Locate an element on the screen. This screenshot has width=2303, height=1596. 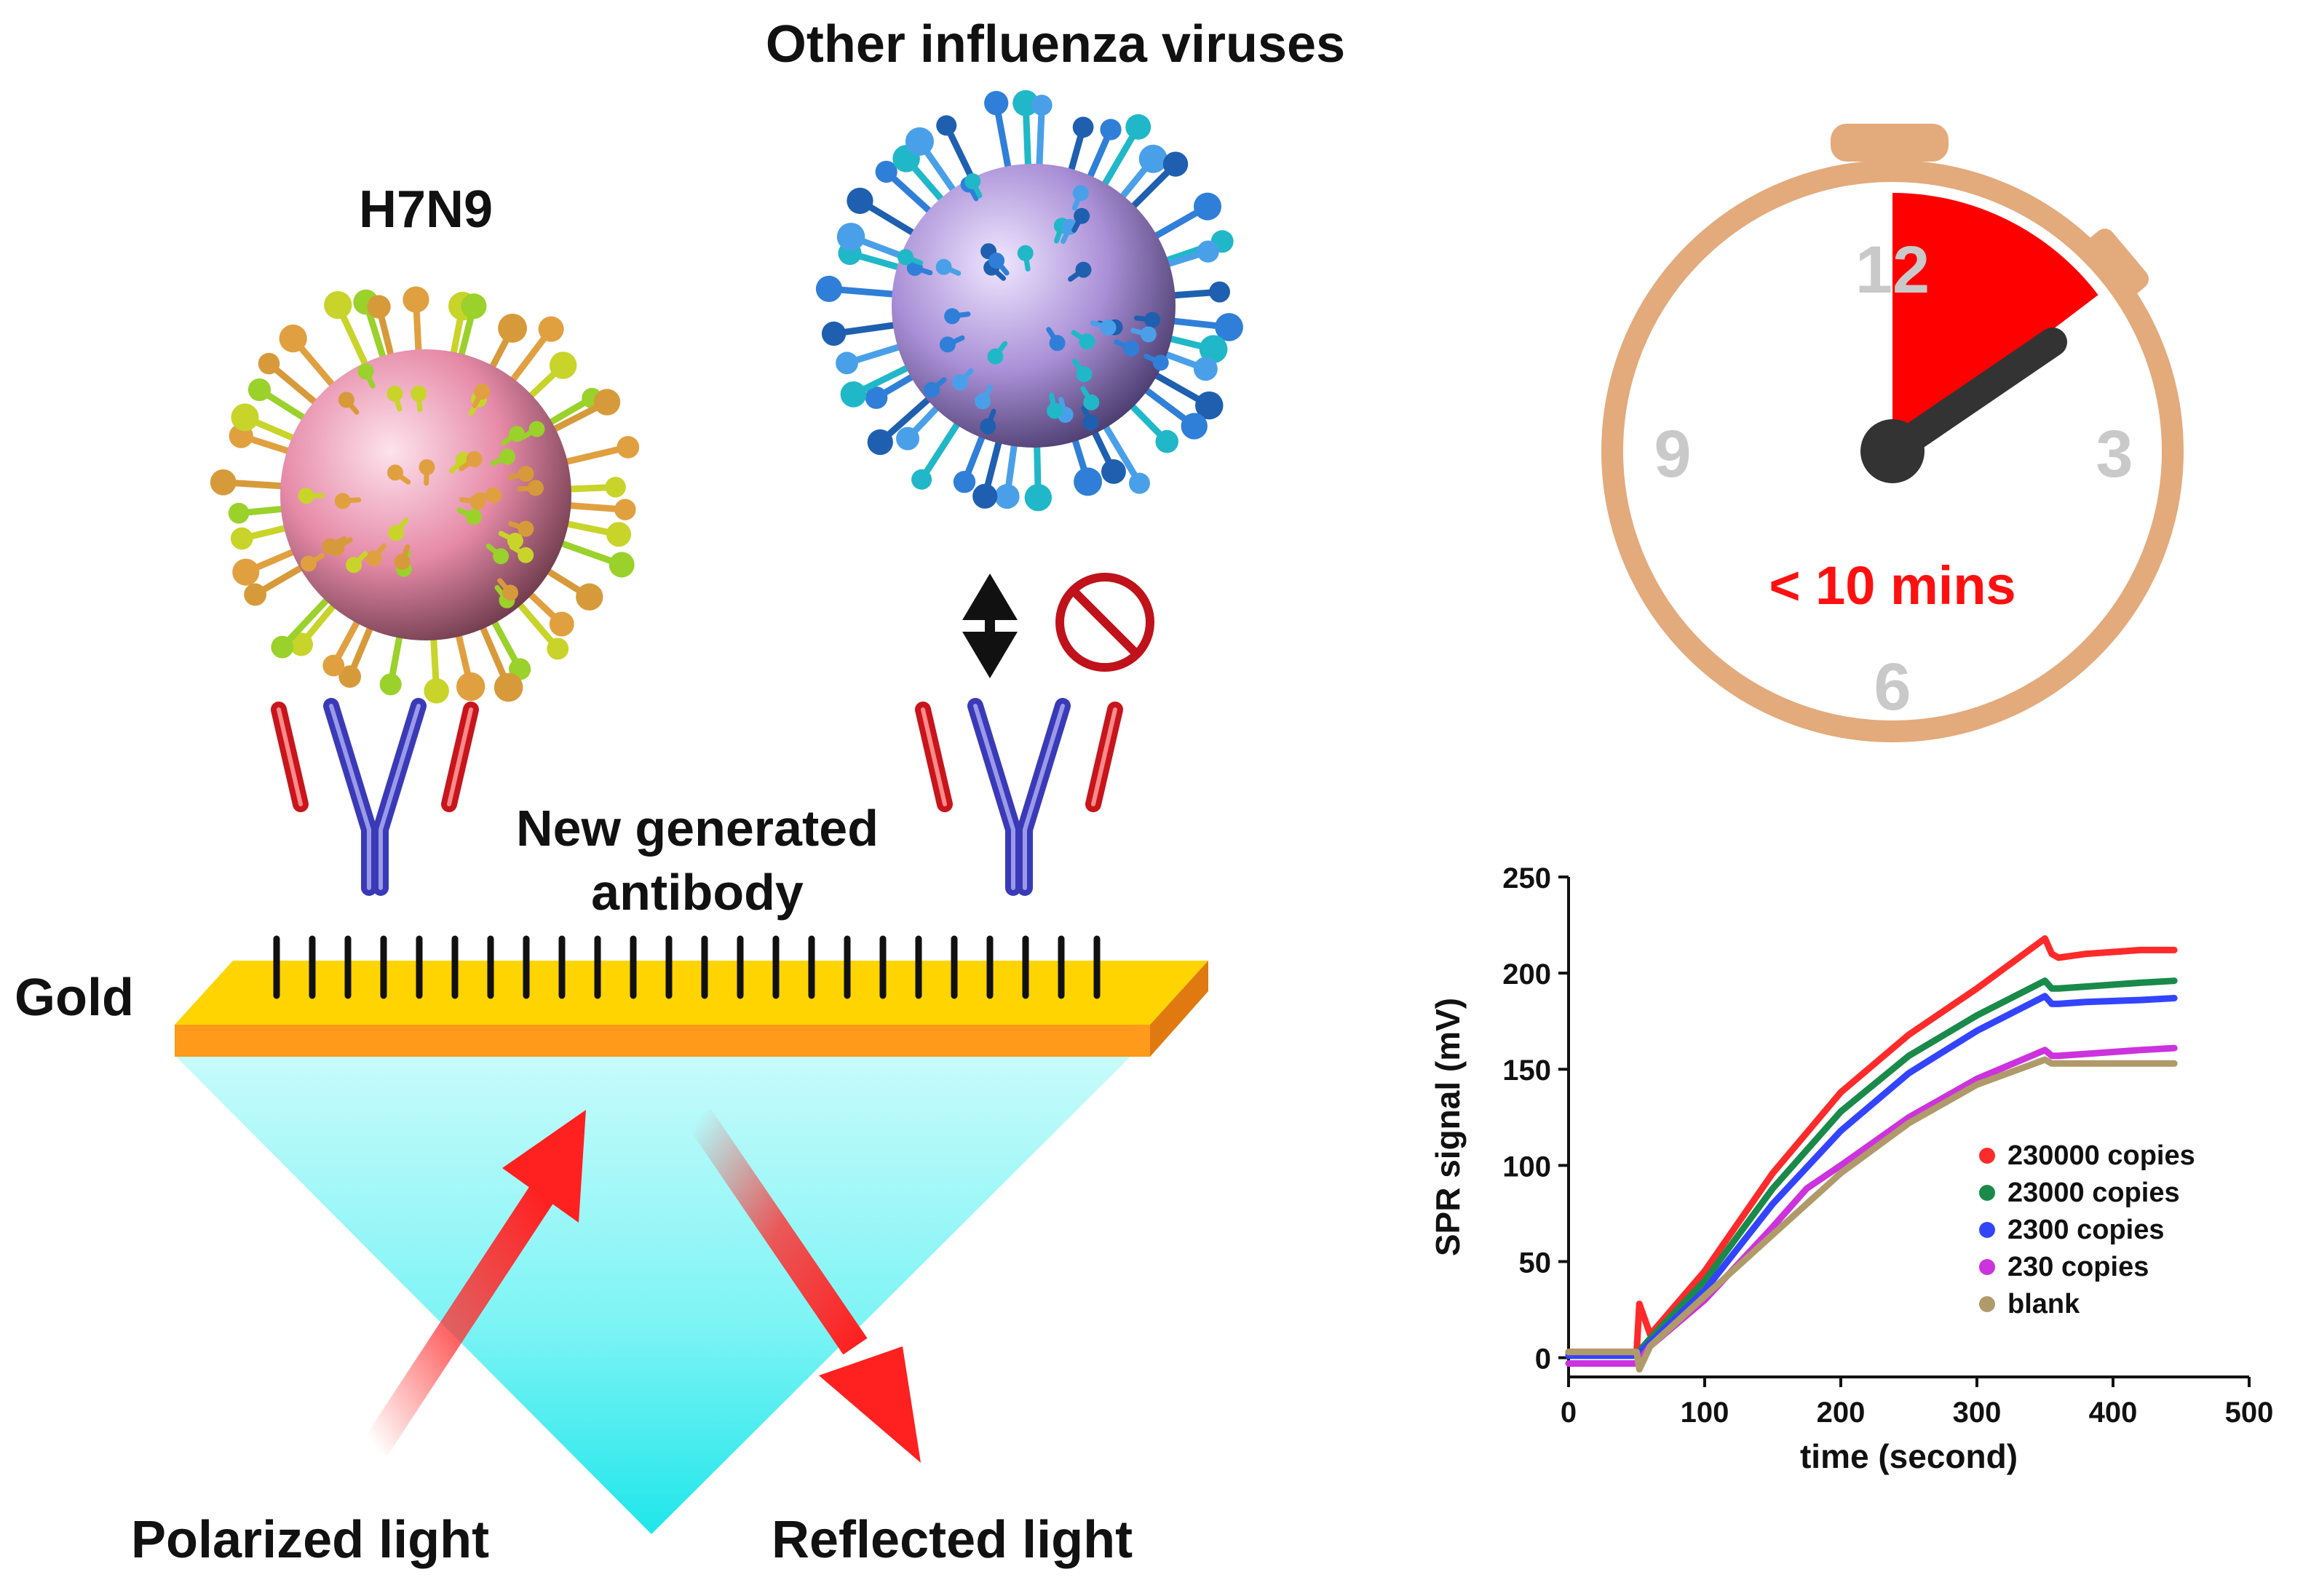
dial-number-6: 6 is located at coordinates (1892, 687).